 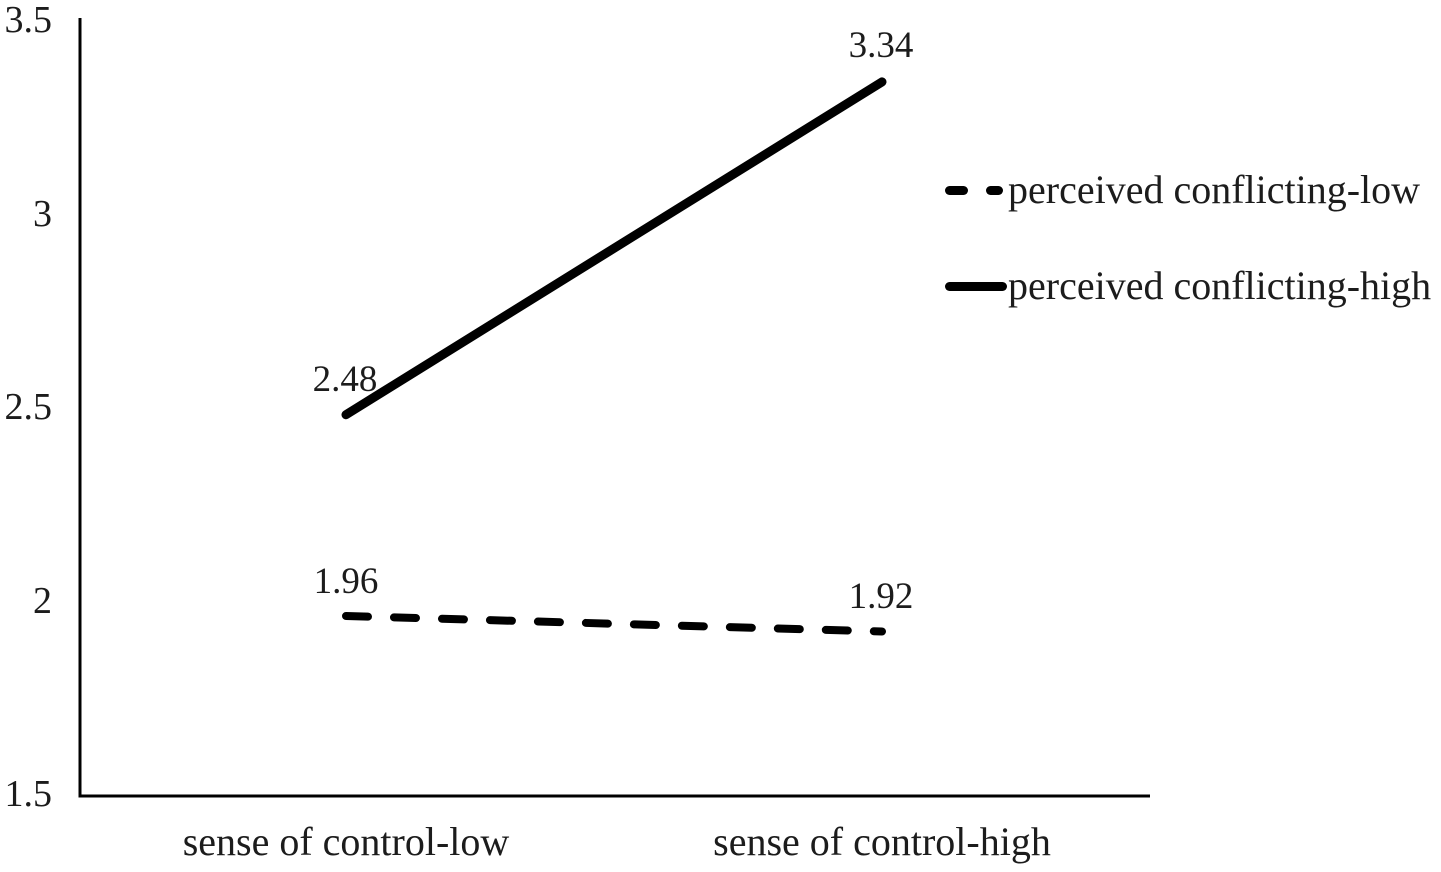 I want to click on y-tick-label: 3, so click(x=42, y=214).